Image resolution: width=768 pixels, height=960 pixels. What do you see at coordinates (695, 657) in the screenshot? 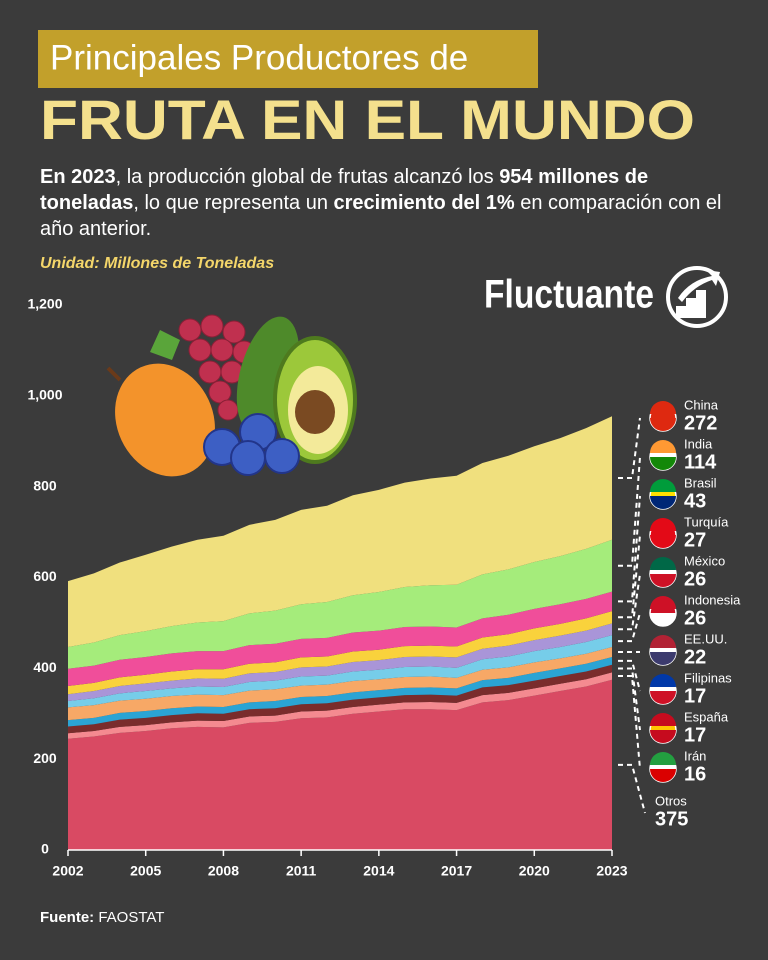
I see `value-label: 22` at bounding box center [695, 657].